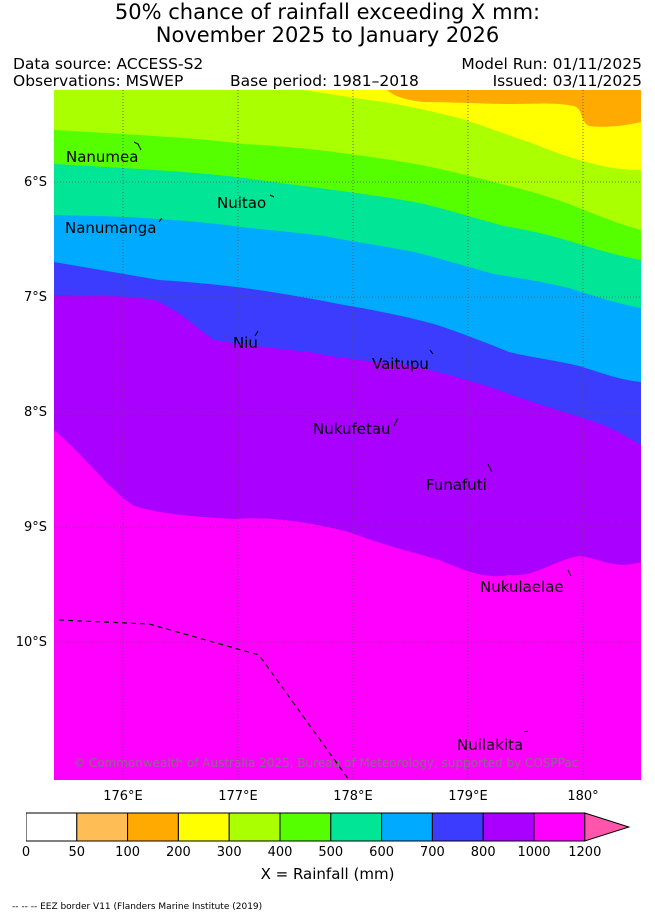 Image resolution: width=655 pixels, height=919 pixels. What do you see at coordinates (26, 852) in the screenshot?
I see `colorbar-tick-0: 0` at bounding box center [26, 852].